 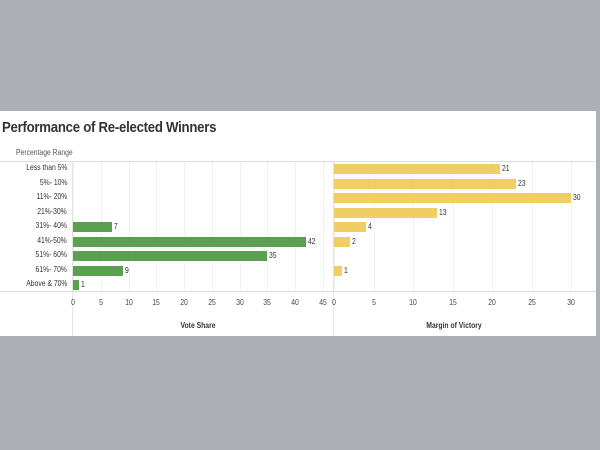 I want to click on bar-value-label: 30, so click(x=577, y=197).